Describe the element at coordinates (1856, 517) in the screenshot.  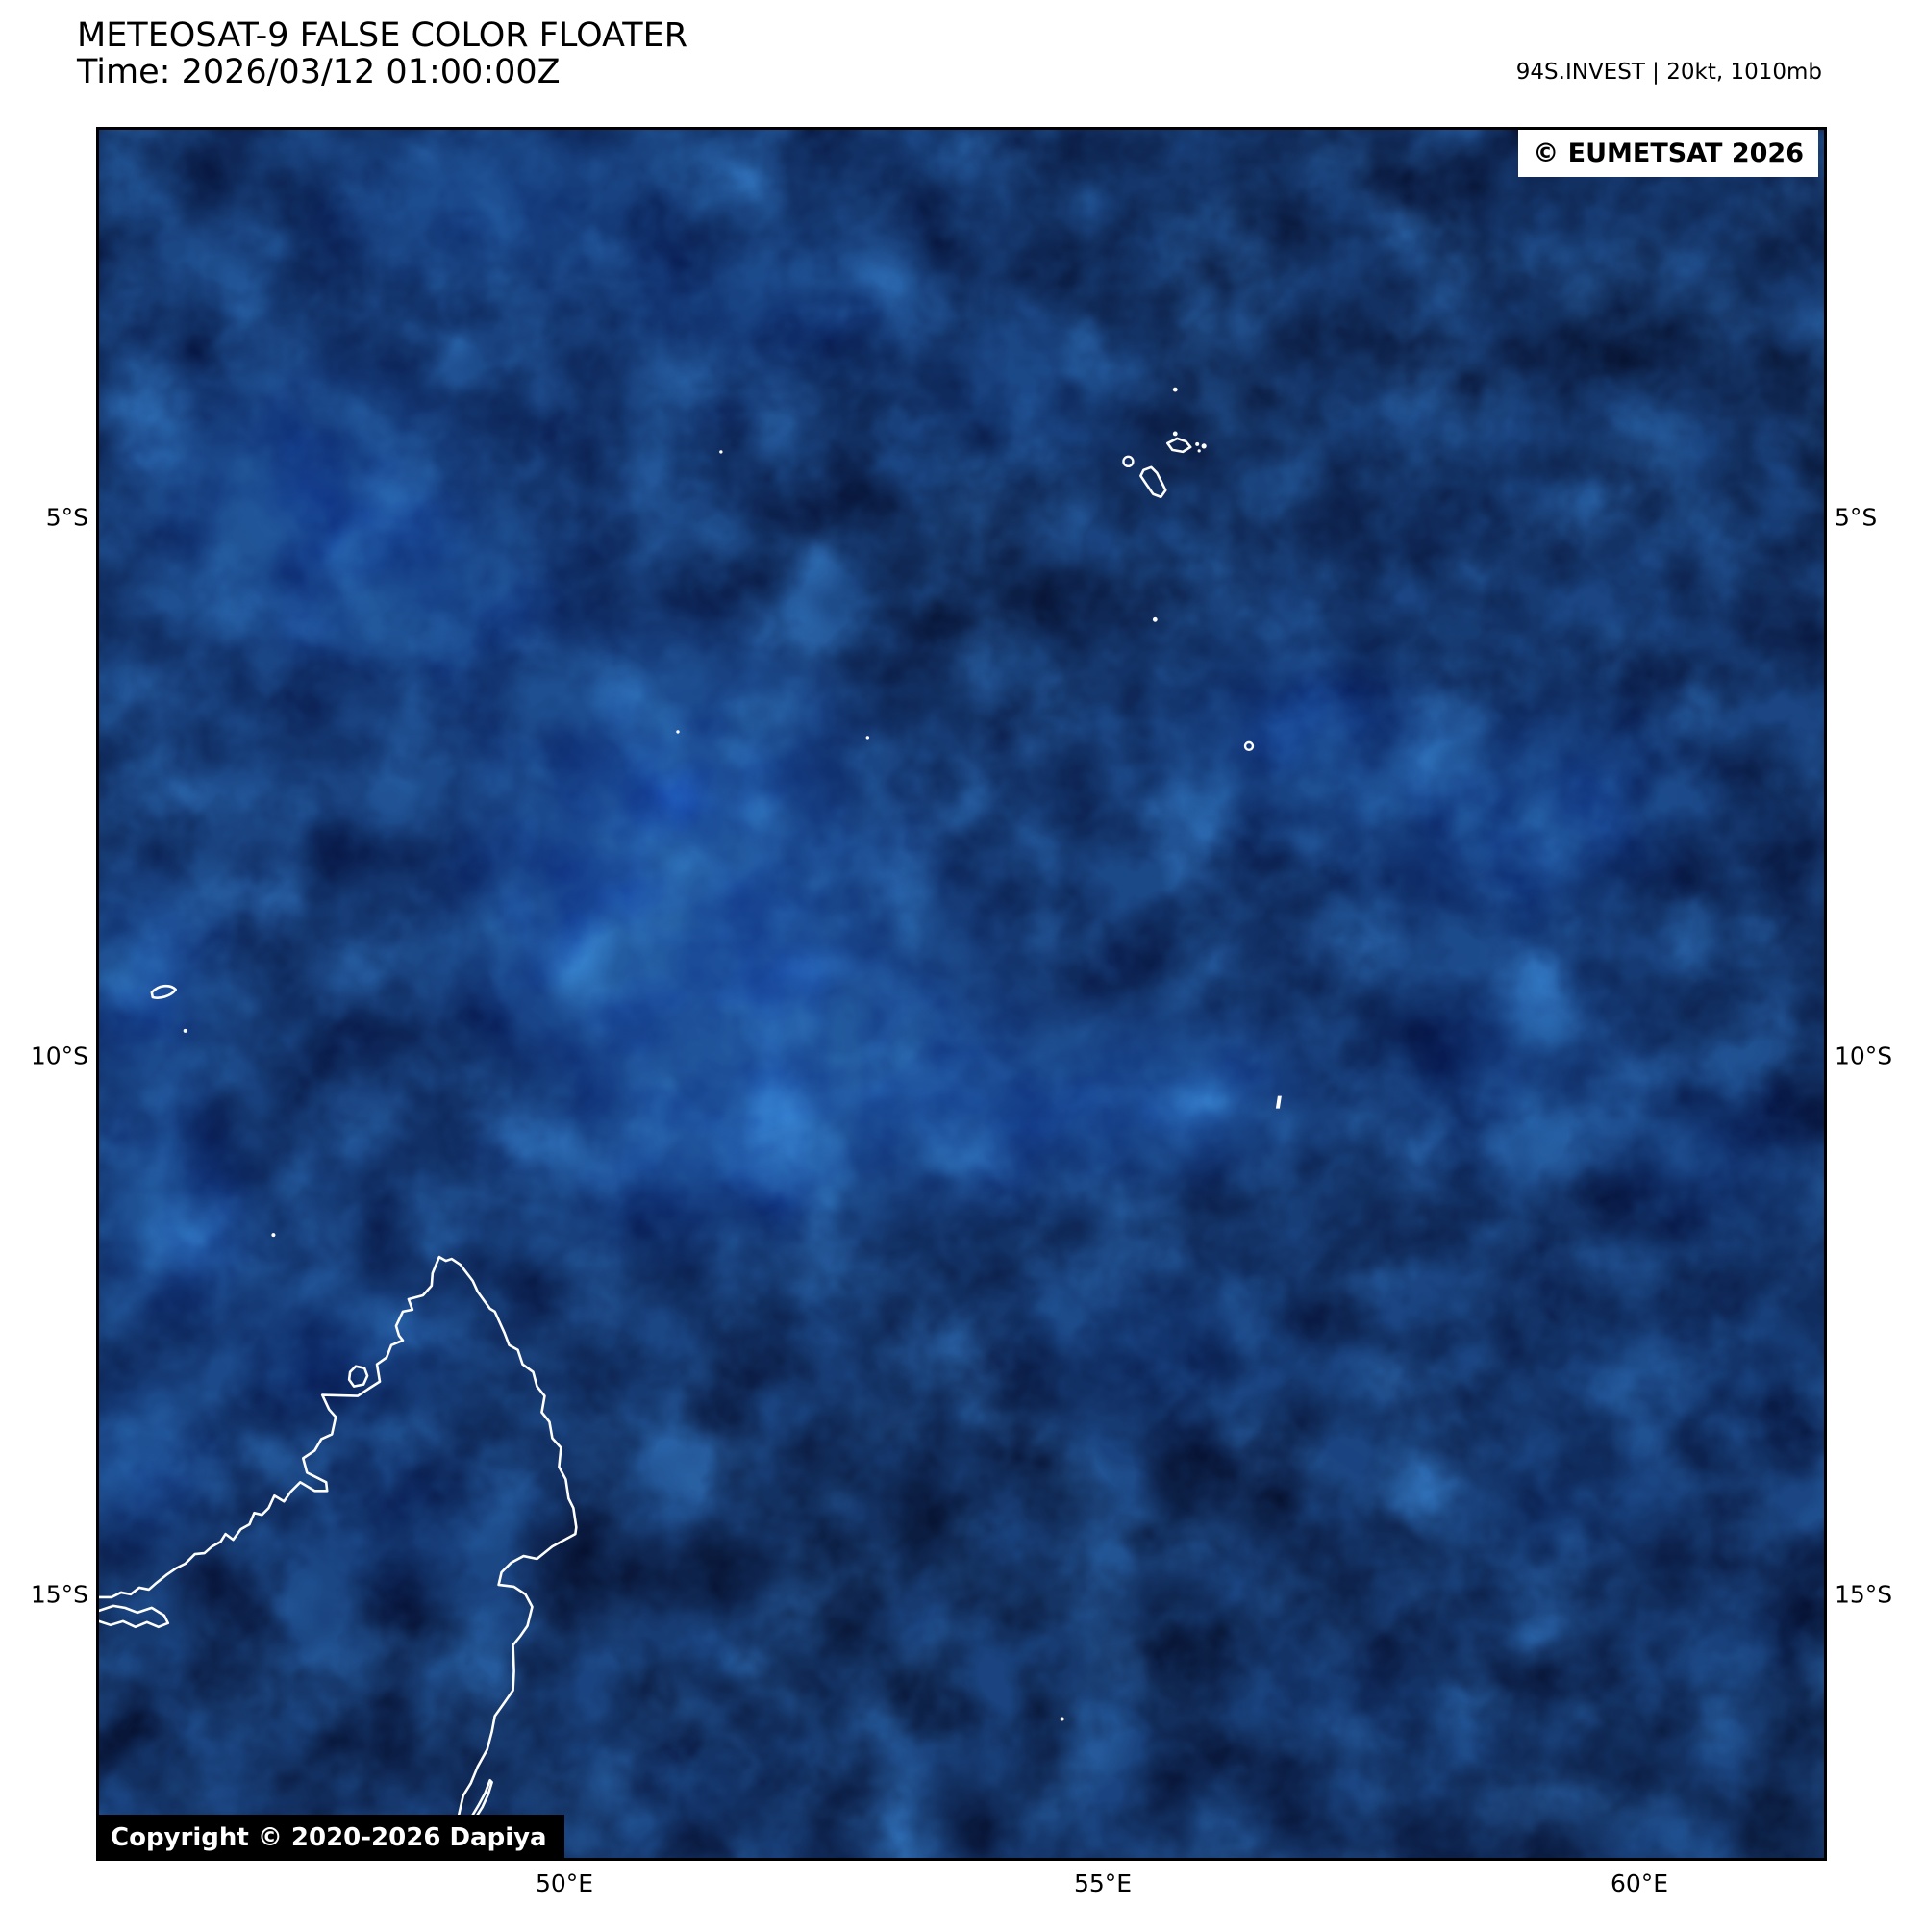
I see `lat-label-right-5s: 5°S` at that location.